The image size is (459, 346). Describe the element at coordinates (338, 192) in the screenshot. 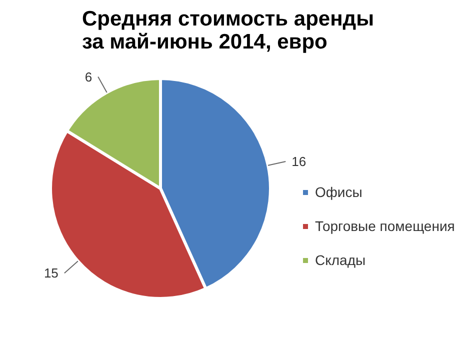

I see `legend-label: Офисы` at that location.